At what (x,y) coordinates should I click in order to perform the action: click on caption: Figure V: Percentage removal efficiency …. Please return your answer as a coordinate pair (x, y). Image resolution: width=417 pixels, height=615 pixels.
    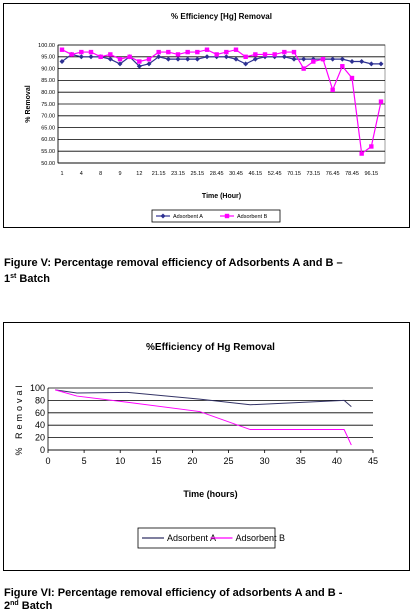
    Looking at the image, I should click on (173, 263).